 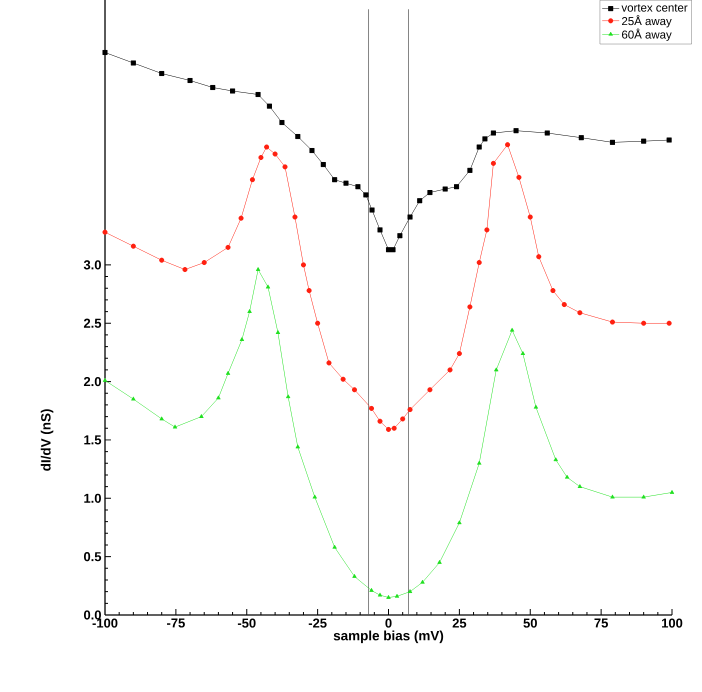 I want to click on x-tick-label: -75, so click(x=176, y=623).